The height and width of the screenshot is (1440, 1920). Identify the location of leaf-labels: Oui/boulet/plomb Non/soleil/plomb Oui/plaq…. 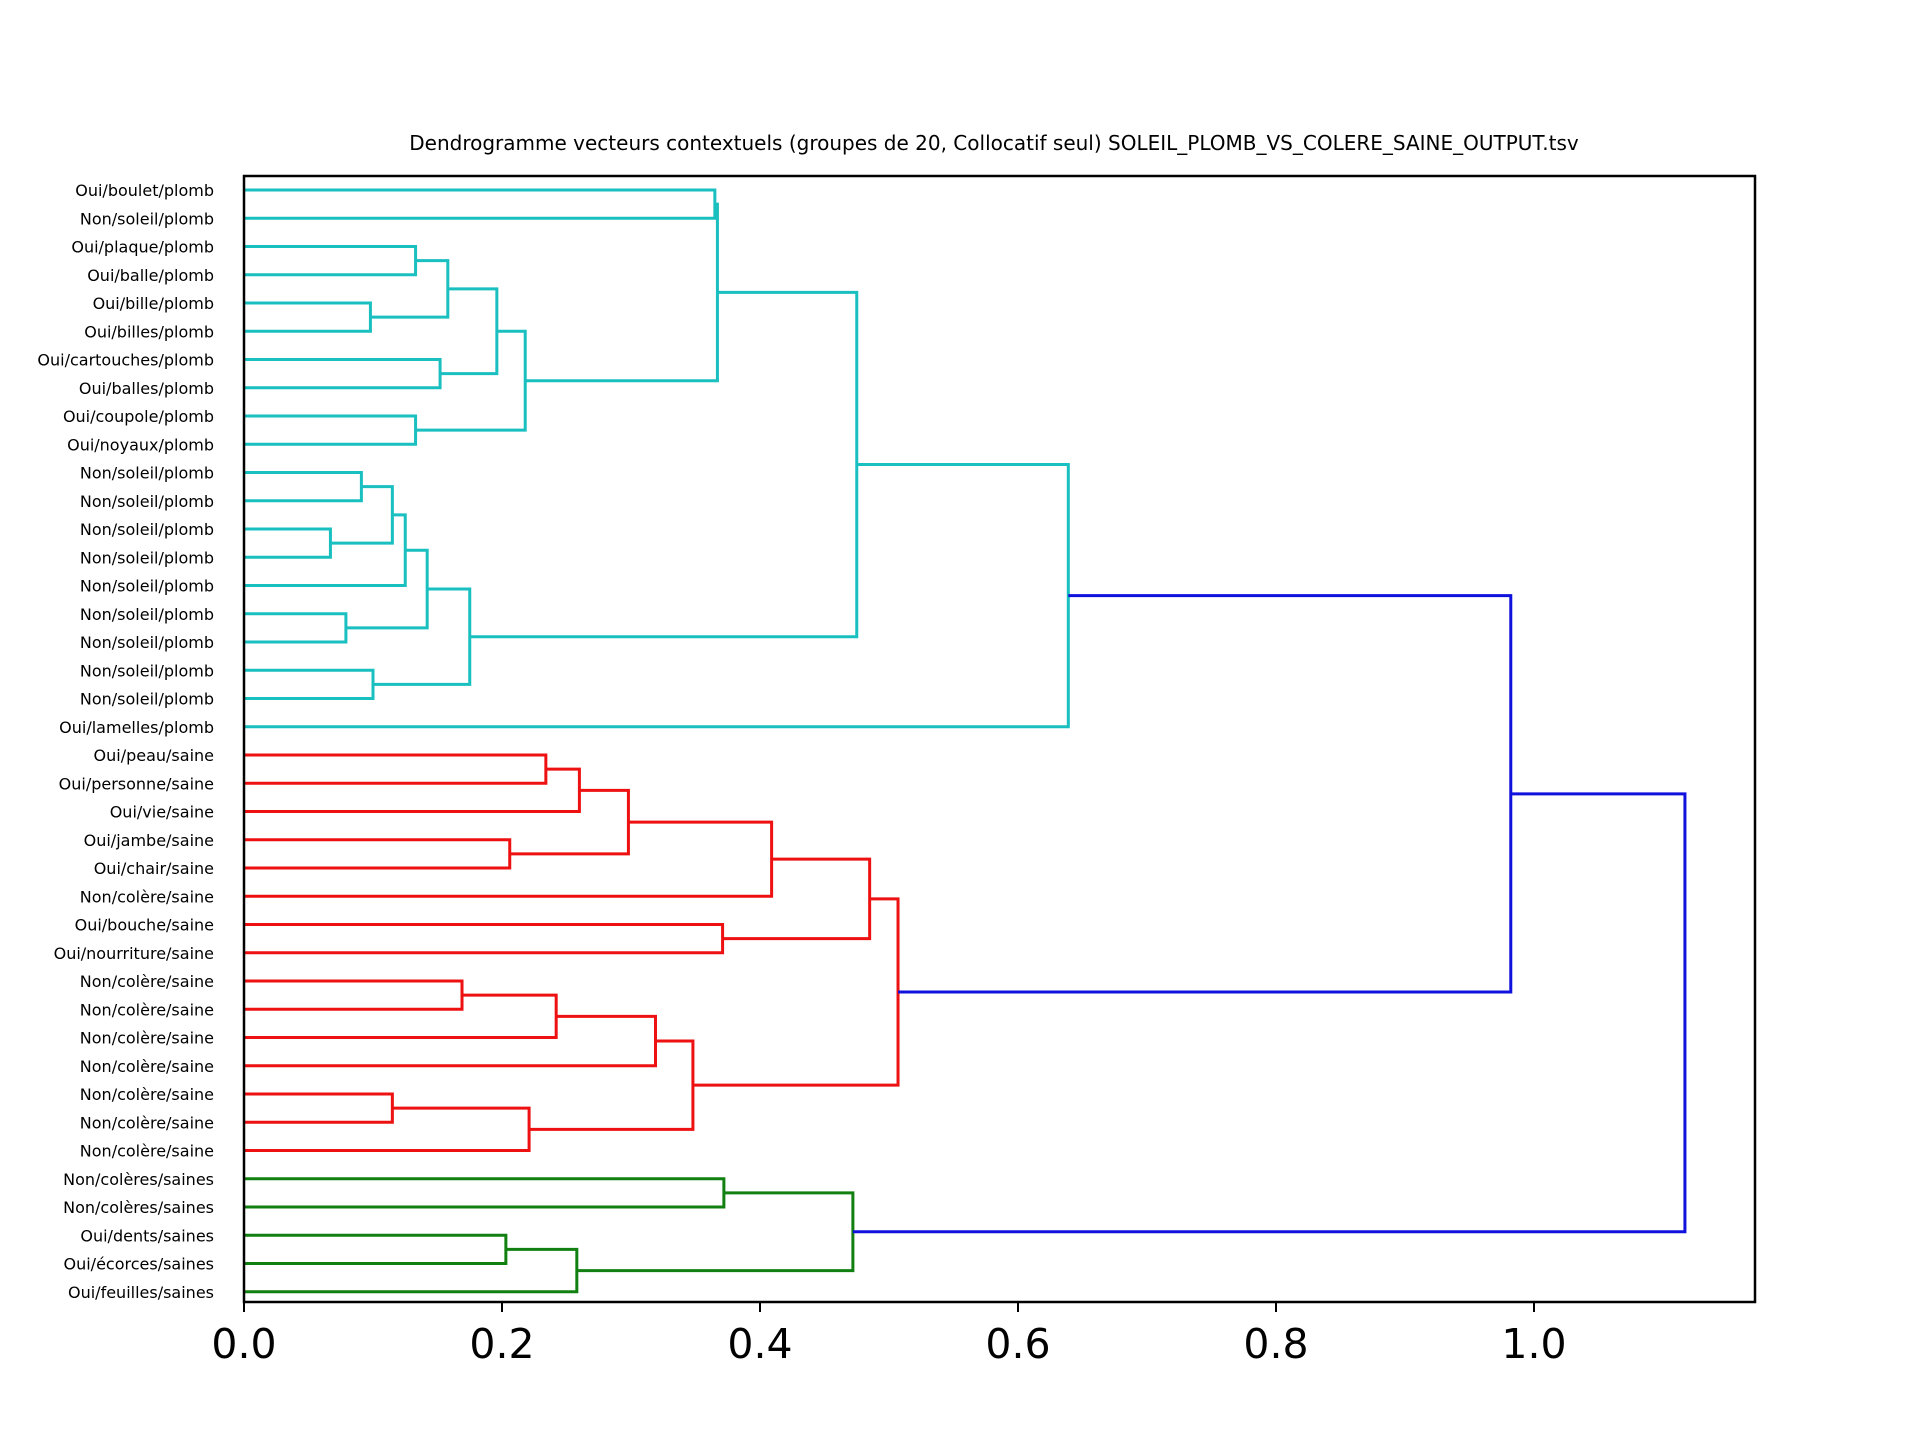
(125, 741).